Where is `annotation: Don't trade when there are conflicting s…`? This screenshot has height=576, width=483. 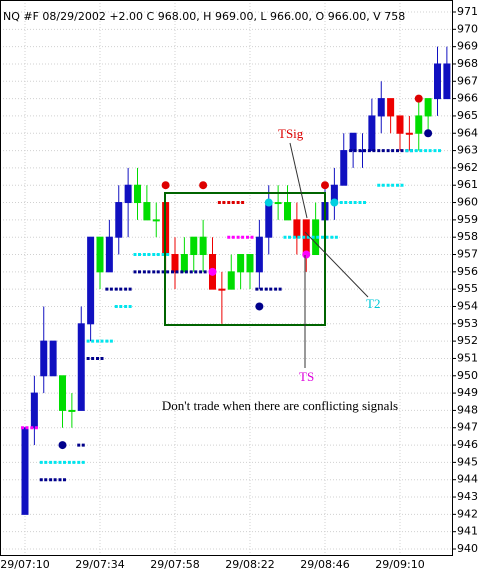
annotation: Don't trade when there are conflicting s… is located at coordinates (280, 405).